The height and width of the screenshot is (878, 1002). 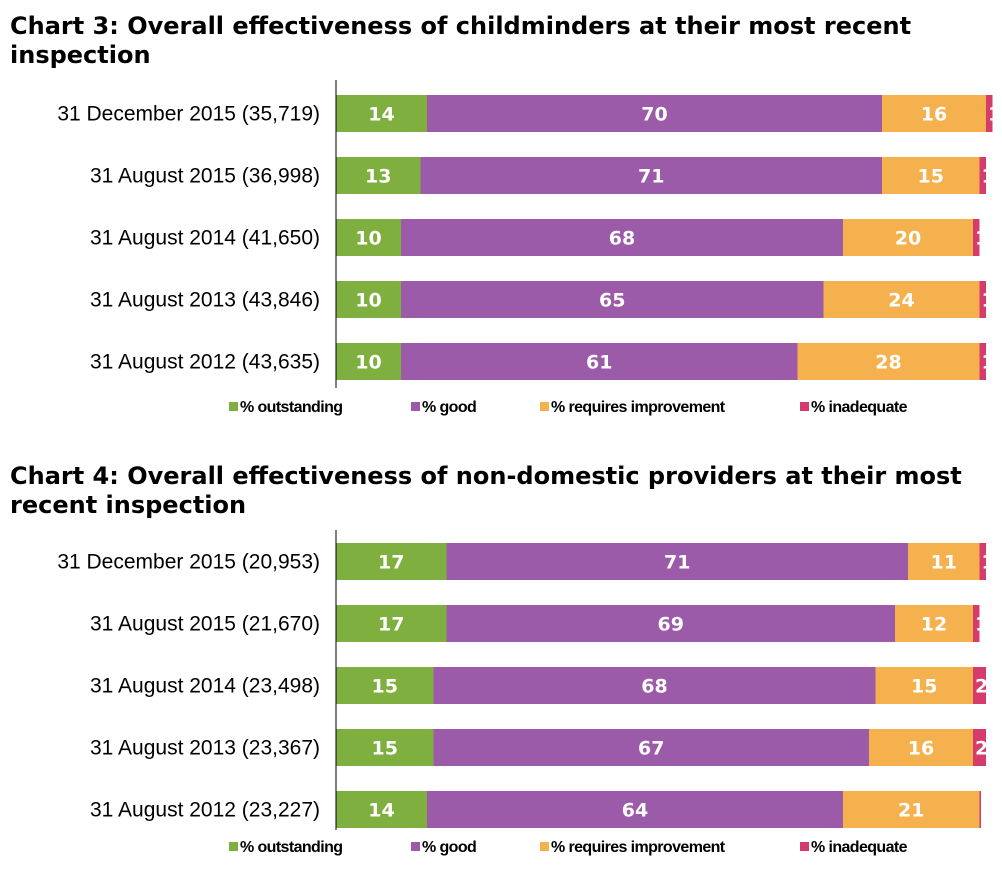 I want to click on chart-4-bar-value-label: 21, so click(x=911, y=811).